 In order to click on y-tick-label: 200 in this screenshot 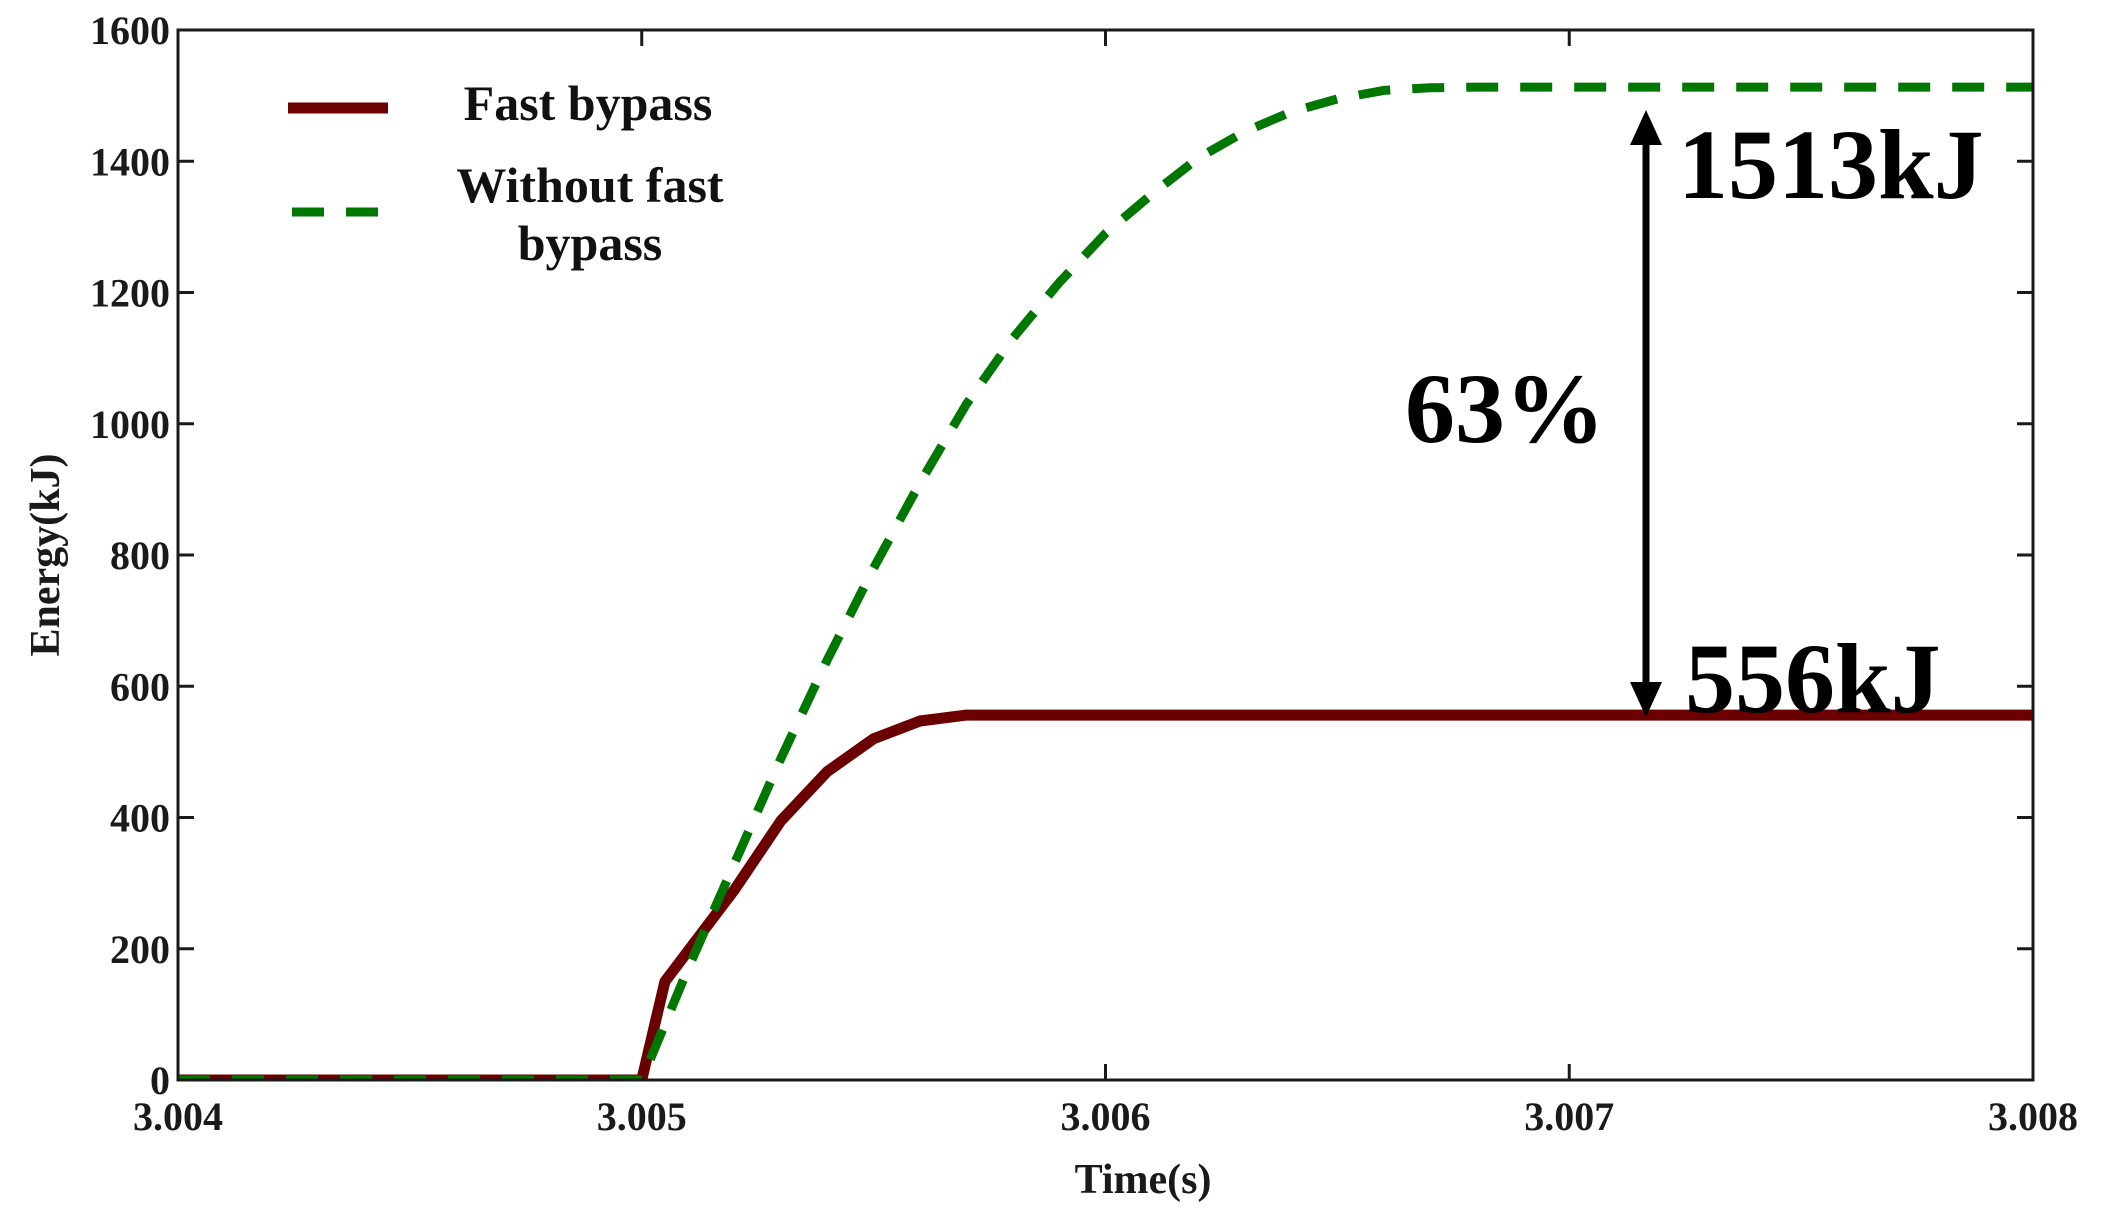, I will do `click(140, 949)`.